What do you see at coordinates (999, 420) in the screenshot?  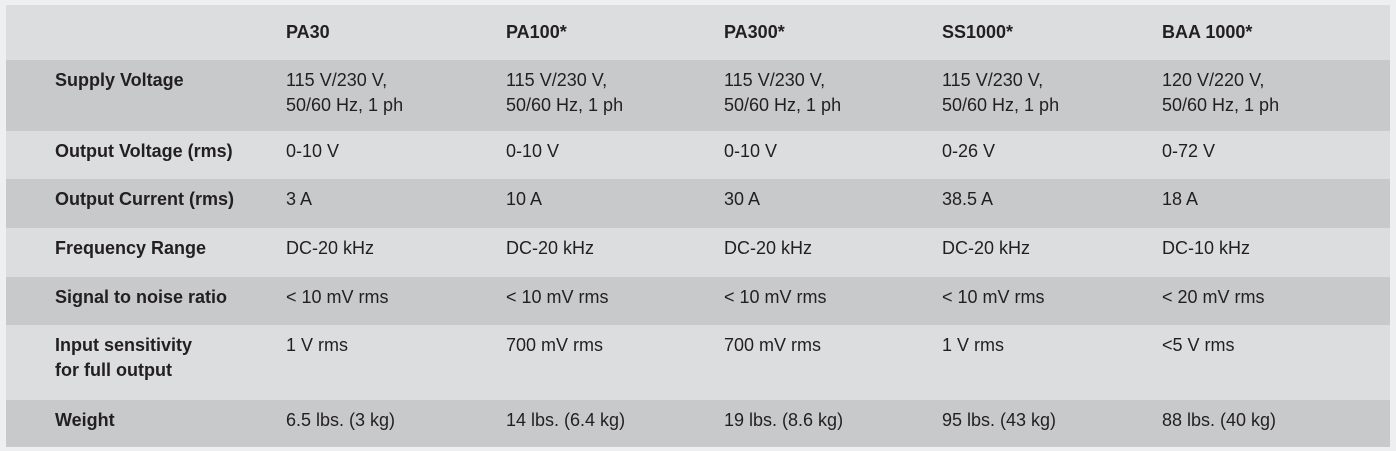 I see `table-cell: 95 lbs. (43 kg)` at bounding box center [999, 420].